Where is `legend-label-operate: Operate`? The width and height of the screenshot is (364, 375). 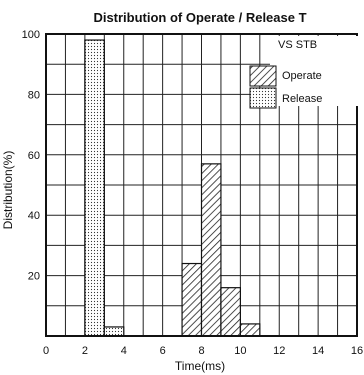
legend-label-operate: Operate is located at coordinates (302, 76).